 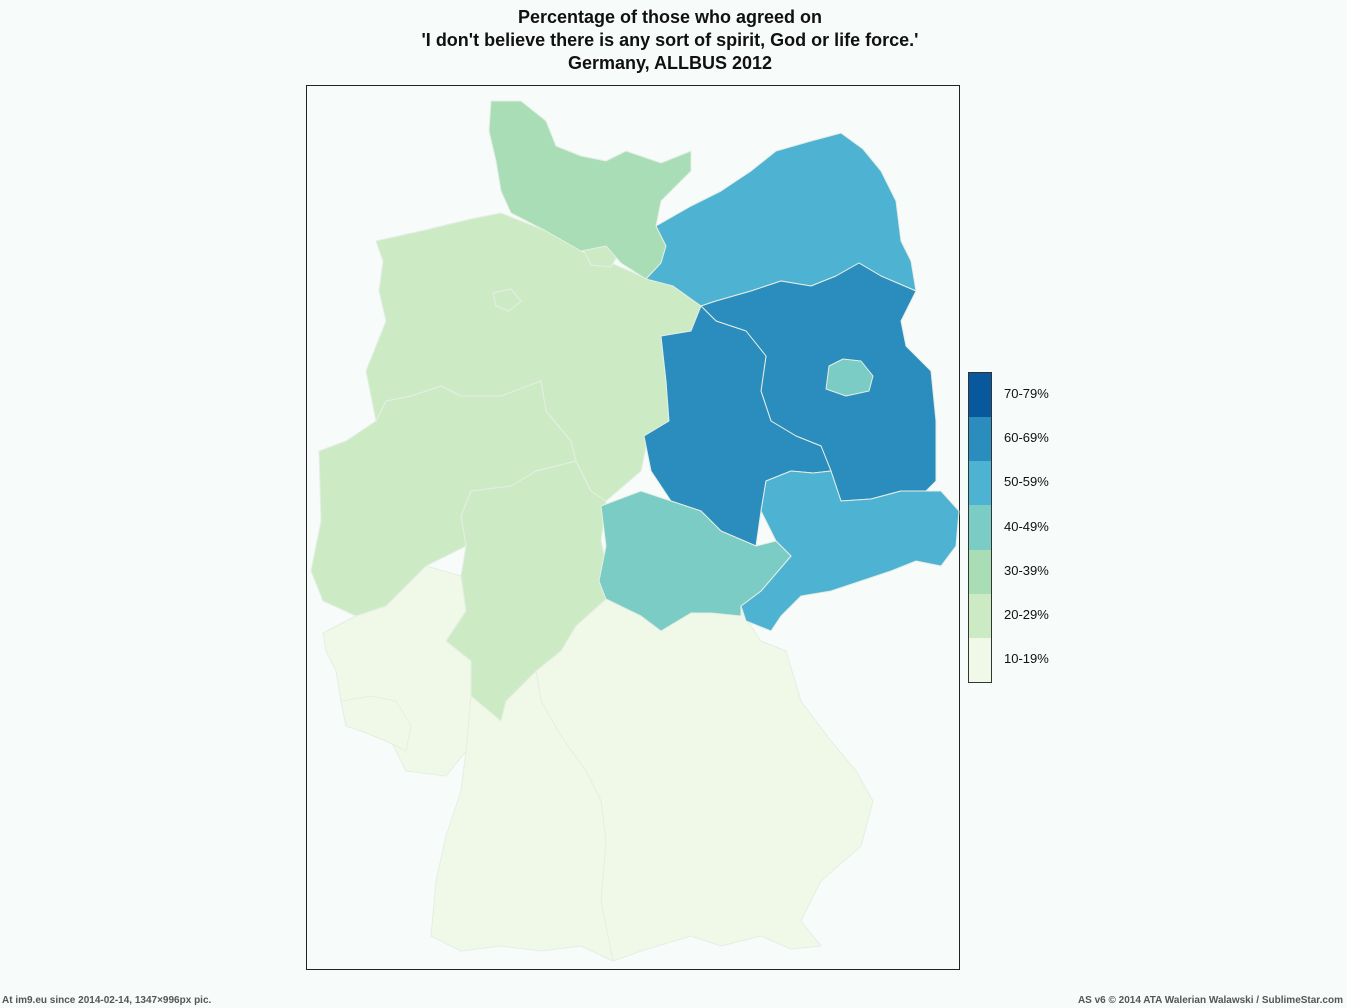 I want to click on region-bremen, so click(x=507, y=300).